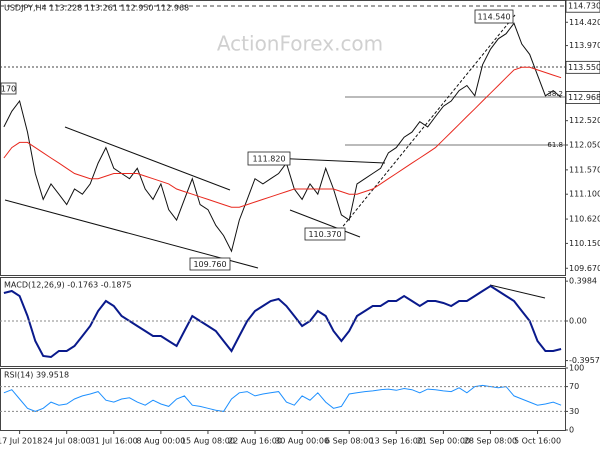  I want to click on y-tick-label: 110.620, so click(584, 219).